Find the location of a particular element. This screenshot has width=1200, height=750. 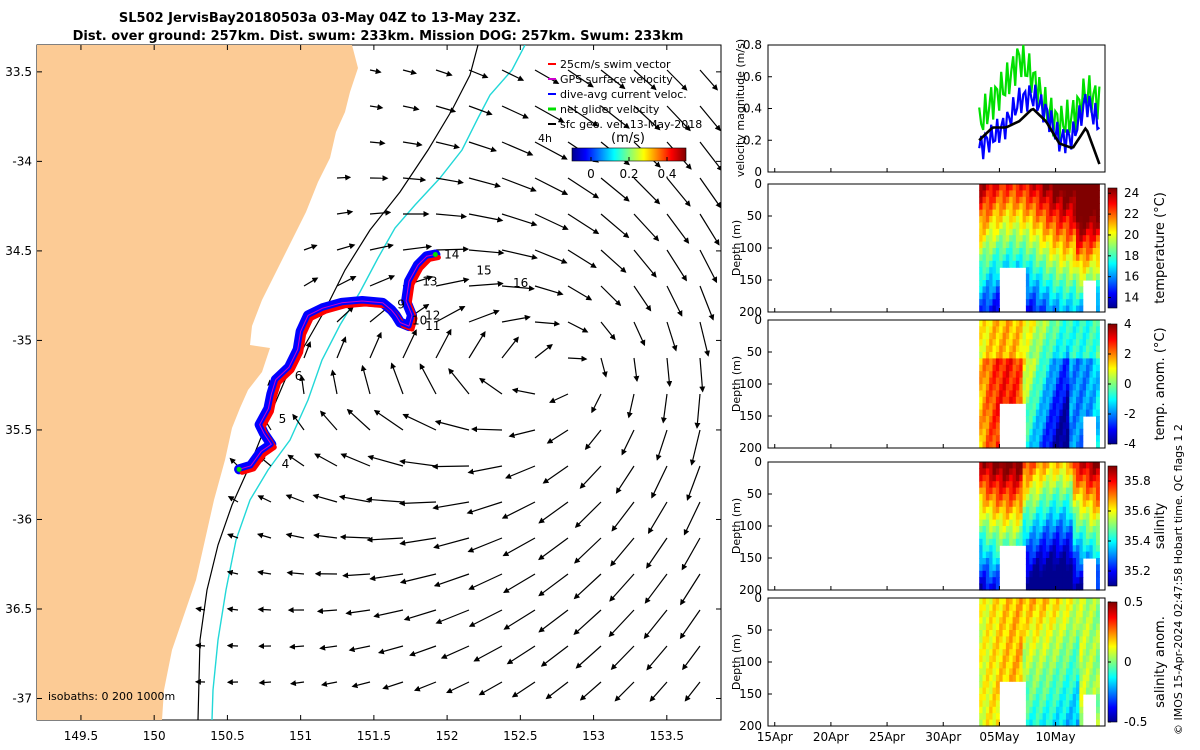

depth-tick-label: 150 is located at coordinates (750, 416).